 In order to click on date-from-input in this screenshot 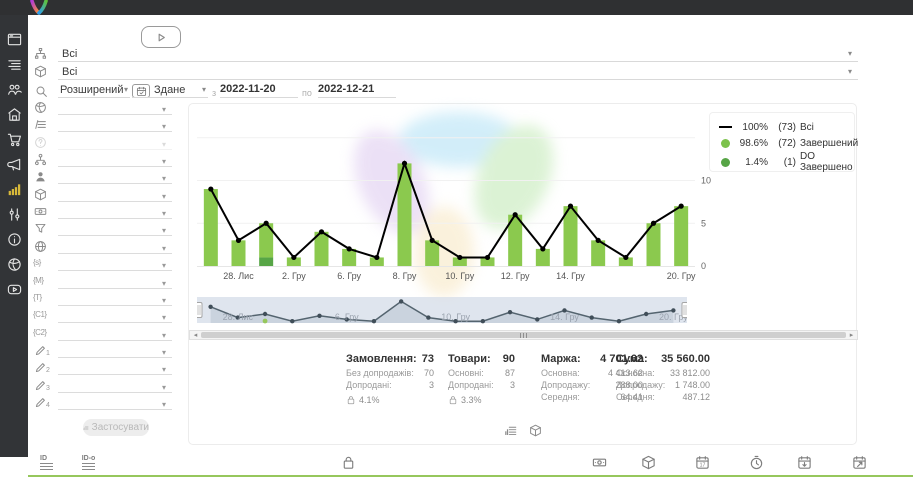, I will do `click(259, 89)`.